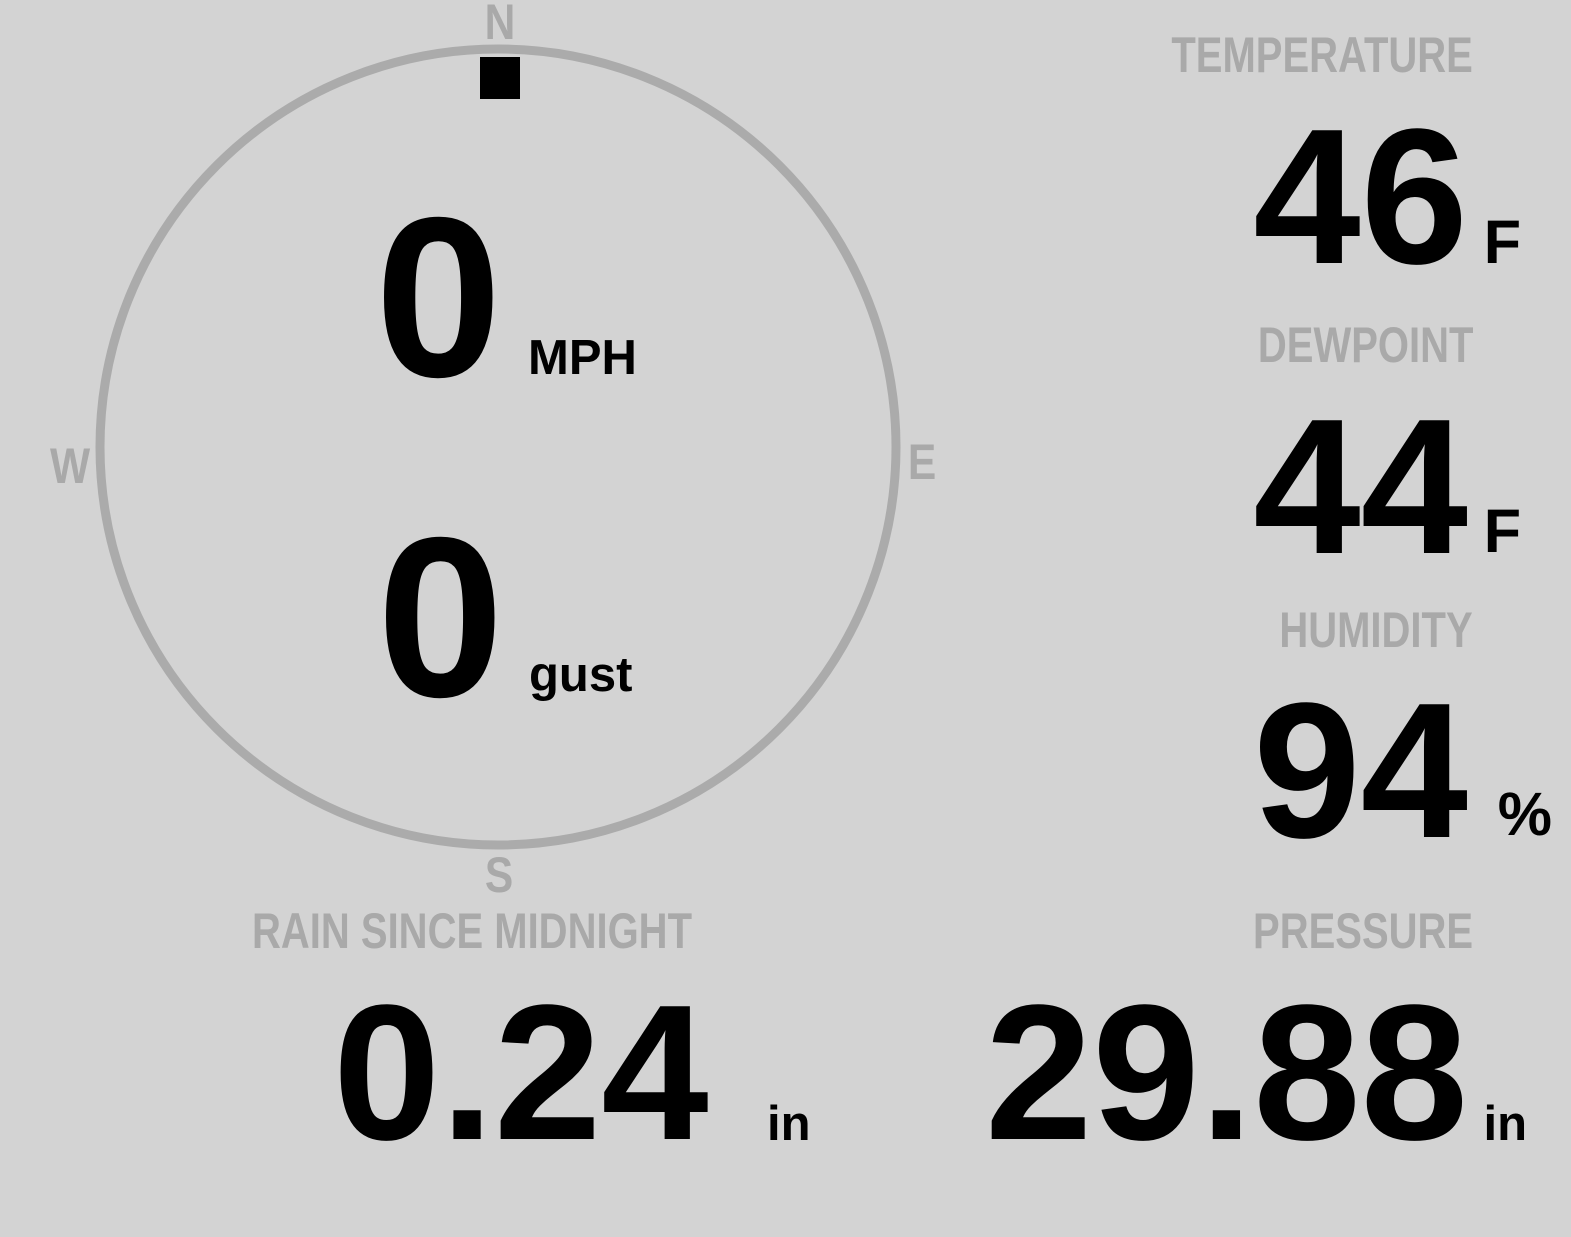 This screenshot has width=1571, height=1237. What do you see at coordinates (440, 618) in the screenshot?
I see `wind-gust-value: 0` at bounding box center [440, 618].